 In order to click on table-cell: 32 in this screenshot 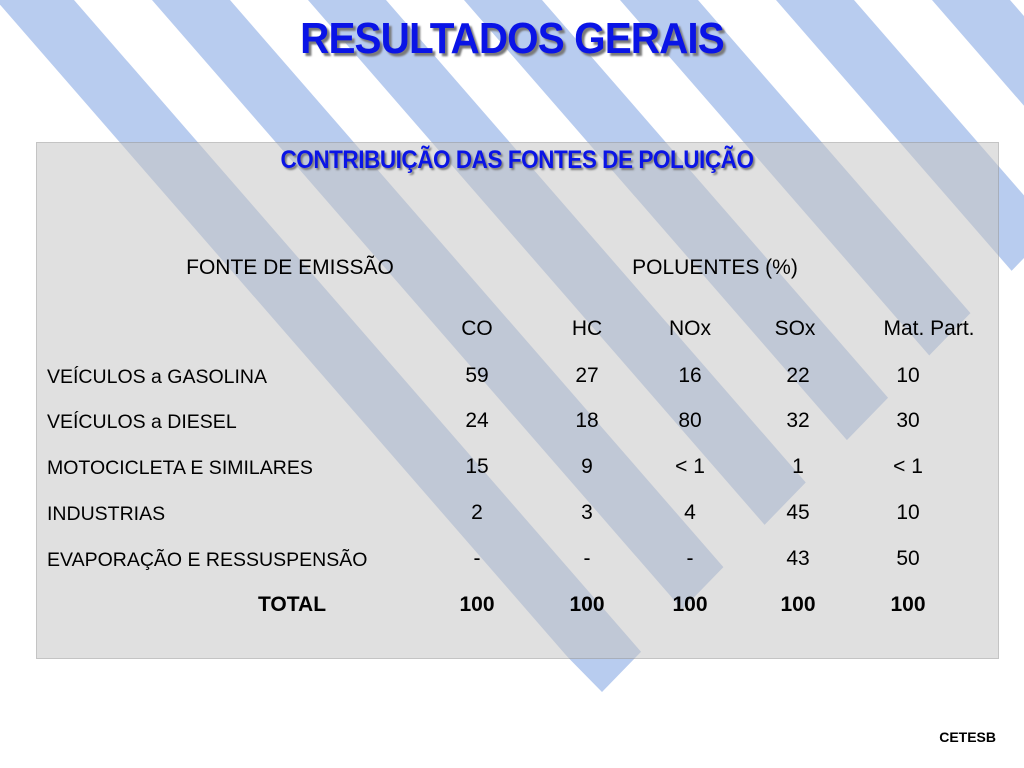, I will do `click(798, 420)`.